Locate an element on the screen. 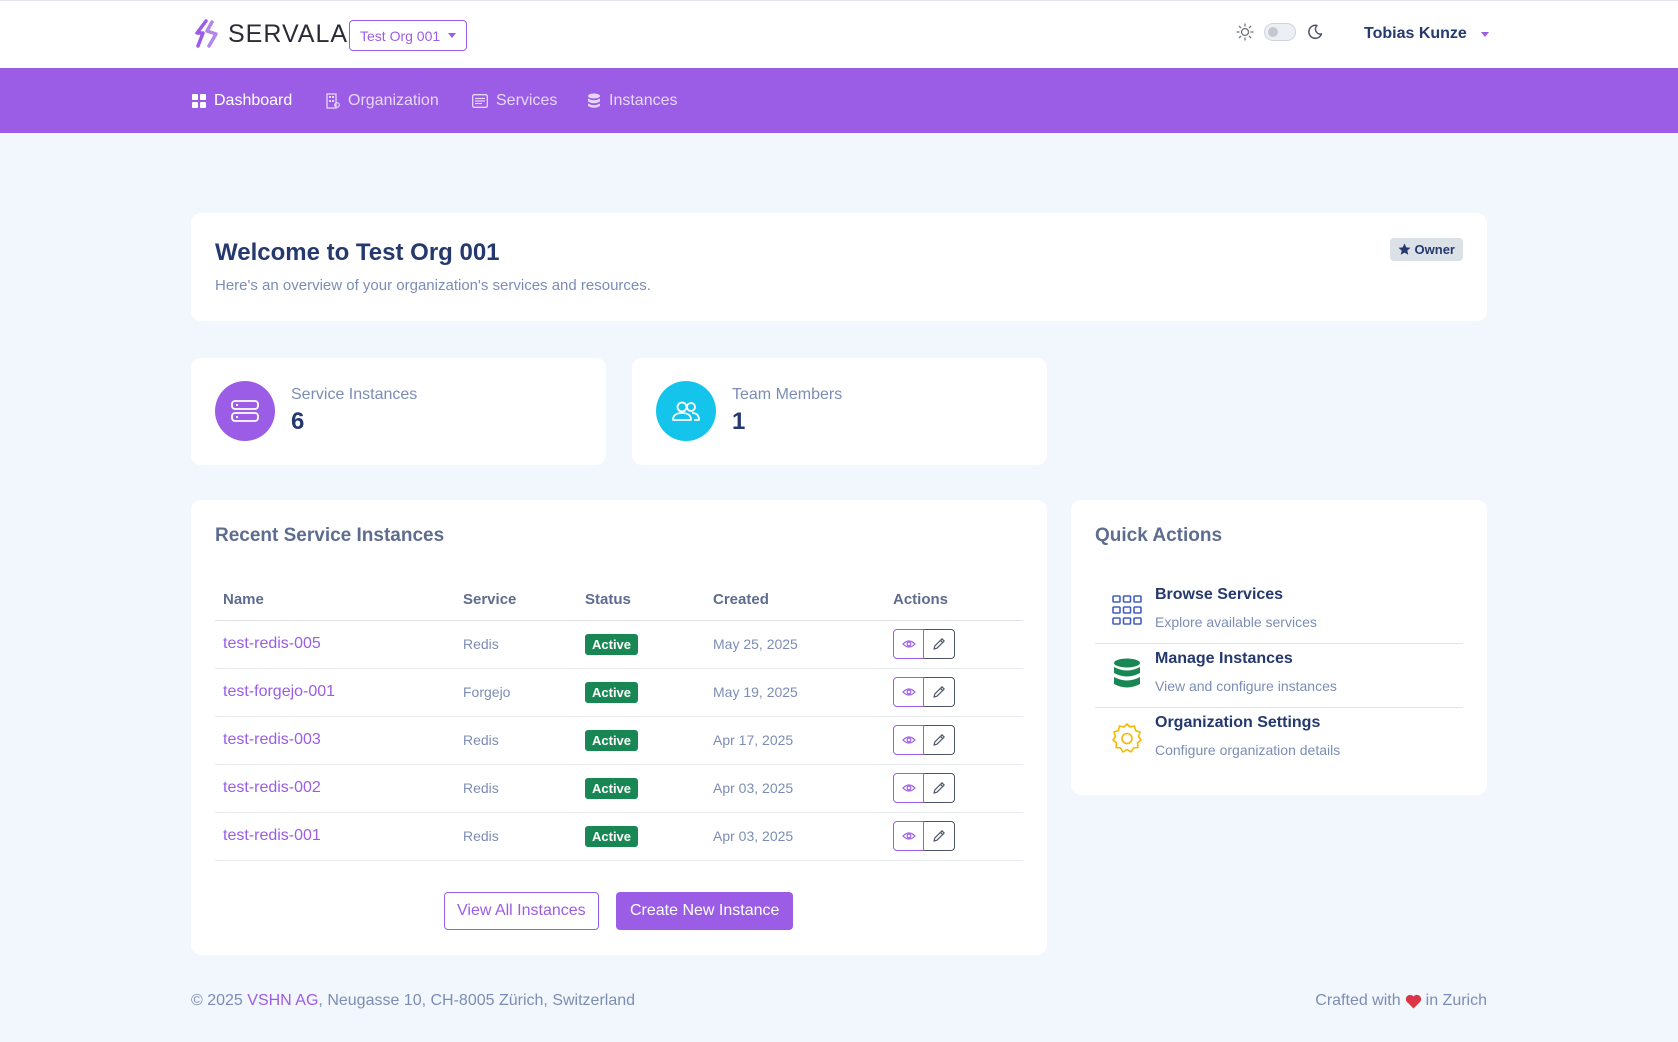  grid-icon is located at coordinates (199, 100).